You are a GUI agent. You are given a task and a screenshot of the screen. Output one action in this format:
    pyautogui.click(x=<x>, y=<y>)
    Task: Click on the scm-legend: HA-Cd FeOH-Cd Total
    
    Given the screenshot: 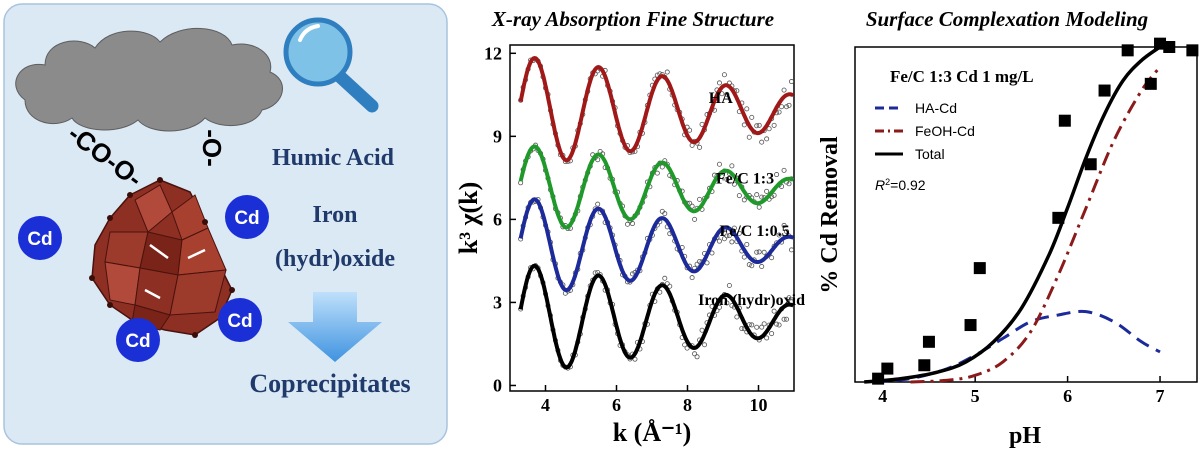 What is the action you would take?
    pyautogui.click(x=925, y=131)
    